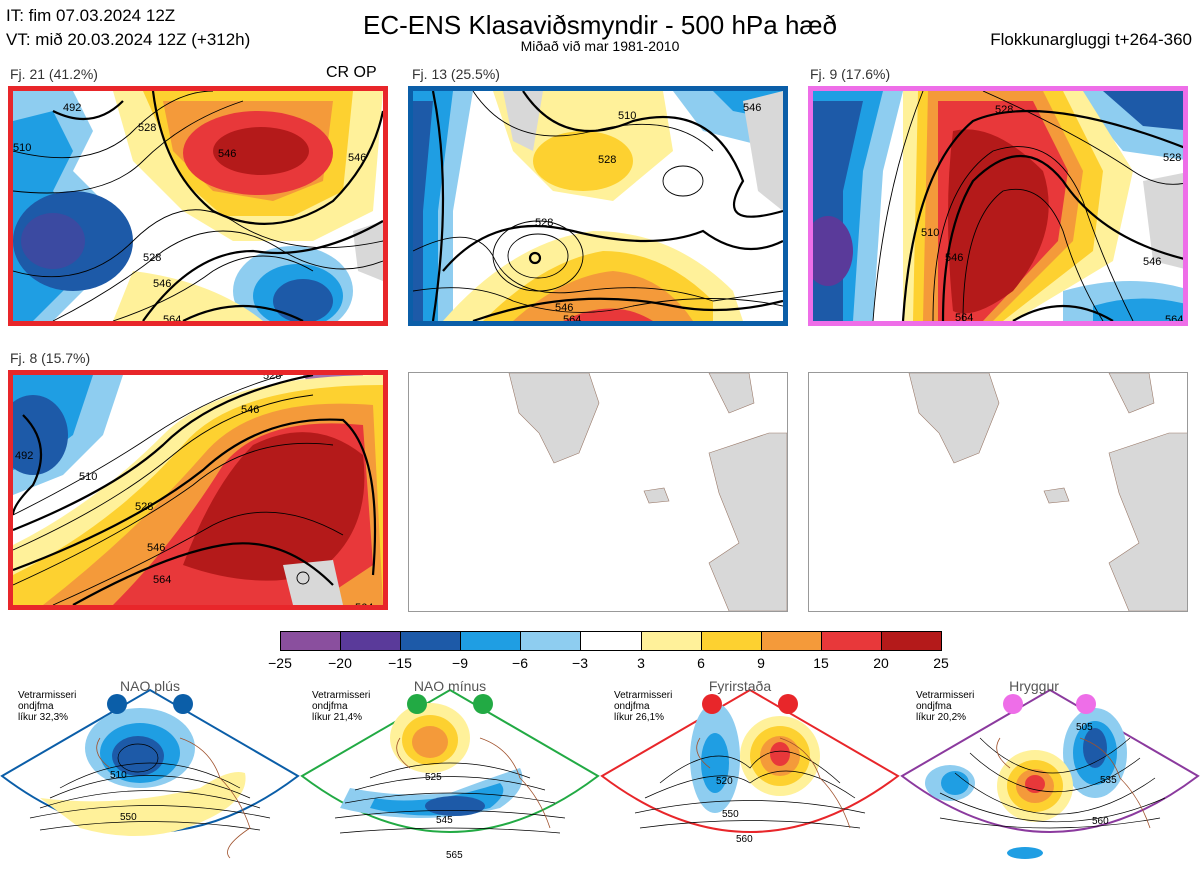  What do you see at coordinates (198, 206) in the screenshot?
I see `cluster-map-1: 492 510 528 528 546 546 546 564` at bounding box center [198, 206].